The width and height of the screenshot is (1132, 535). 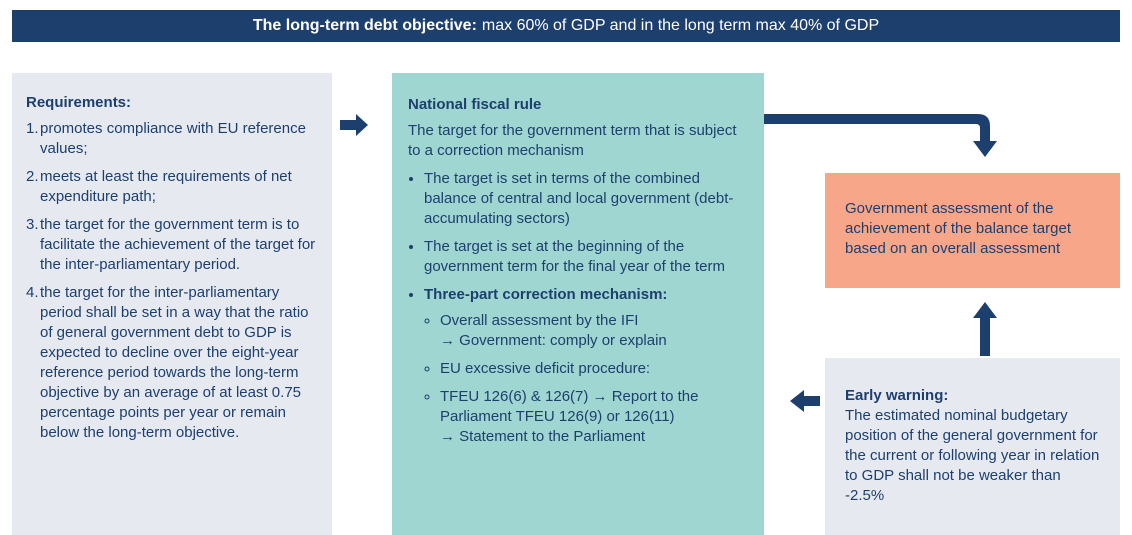 I want to click on arrow-right-head, so click(x=362, y=125).